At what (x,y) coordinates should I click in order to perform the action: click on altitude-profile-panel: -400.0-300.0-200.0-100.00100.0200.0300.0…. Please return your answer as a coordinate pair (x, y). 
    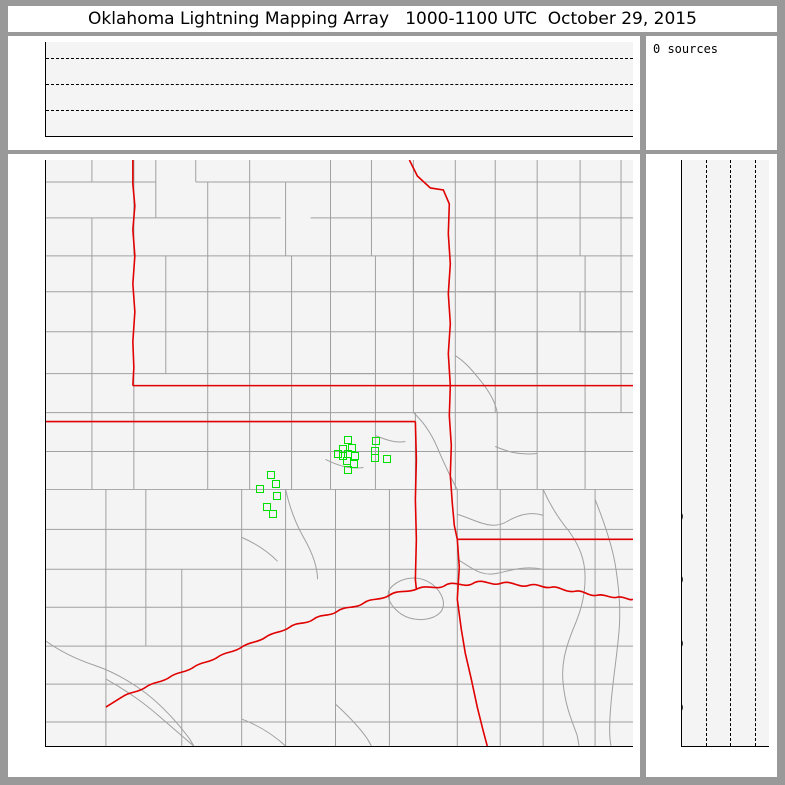
    Looking at the image, I should click on (711, 465).